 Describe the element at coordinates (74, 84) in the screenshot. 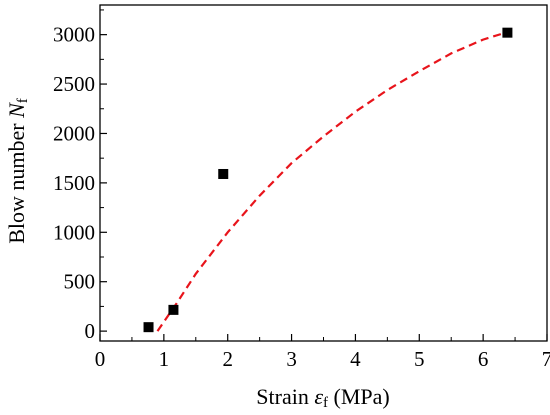

I see `y-tick-label: 2500` at that location.